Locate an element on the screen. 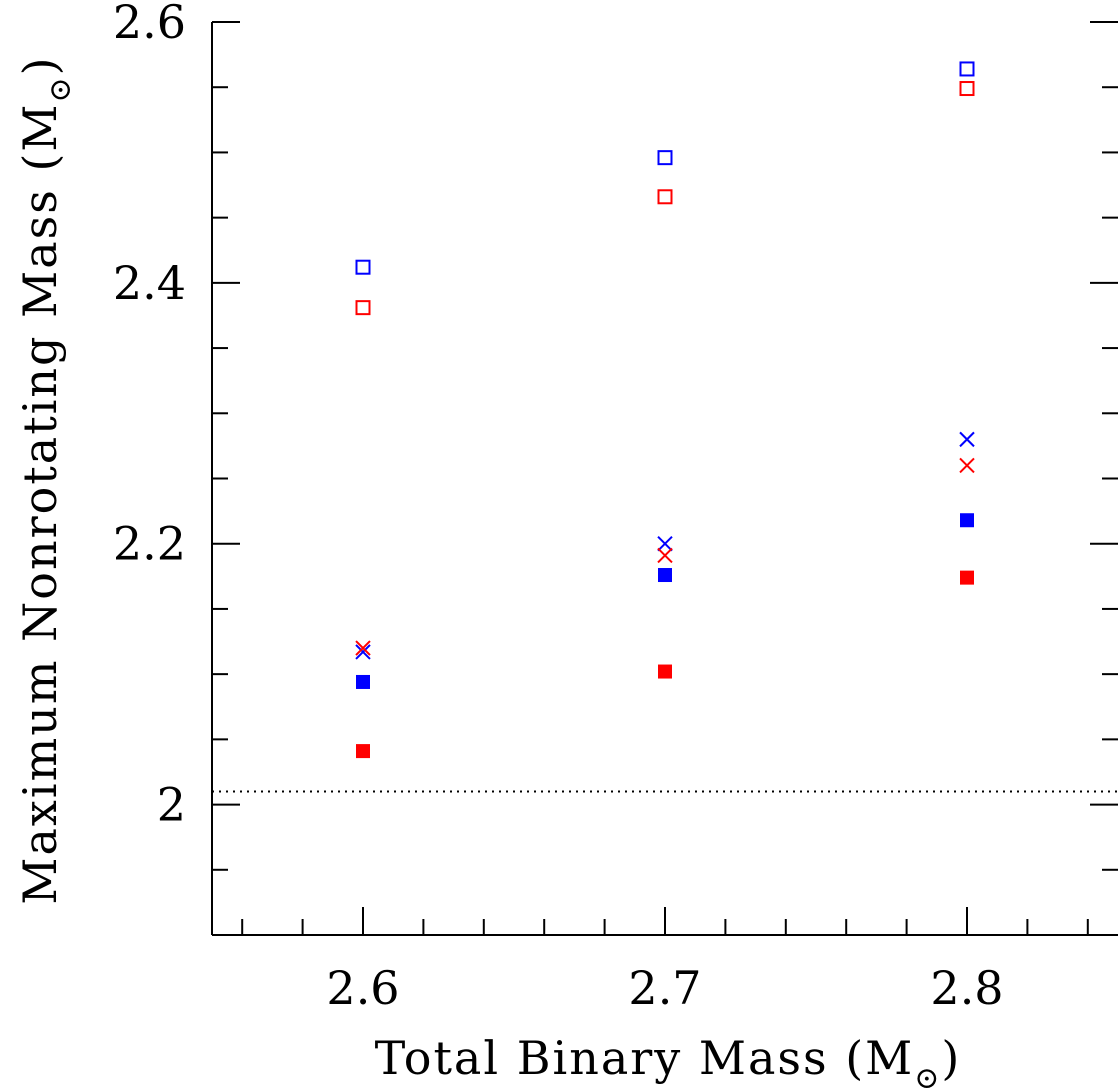 The width and height of the screenshot is (1118, 1089). x-axis-title: Total Binary Mass (M⊙) is located at coordinates (668, 1060).